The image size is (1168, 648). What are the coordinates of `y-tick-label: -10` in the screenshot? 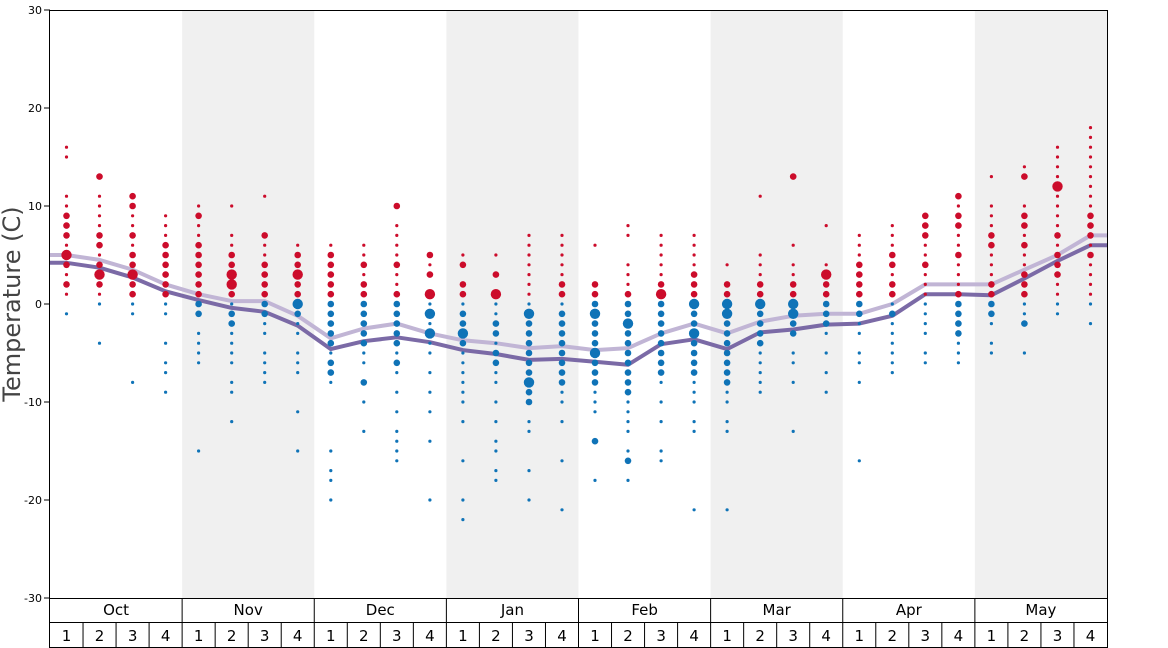 It's located at (33, 402).